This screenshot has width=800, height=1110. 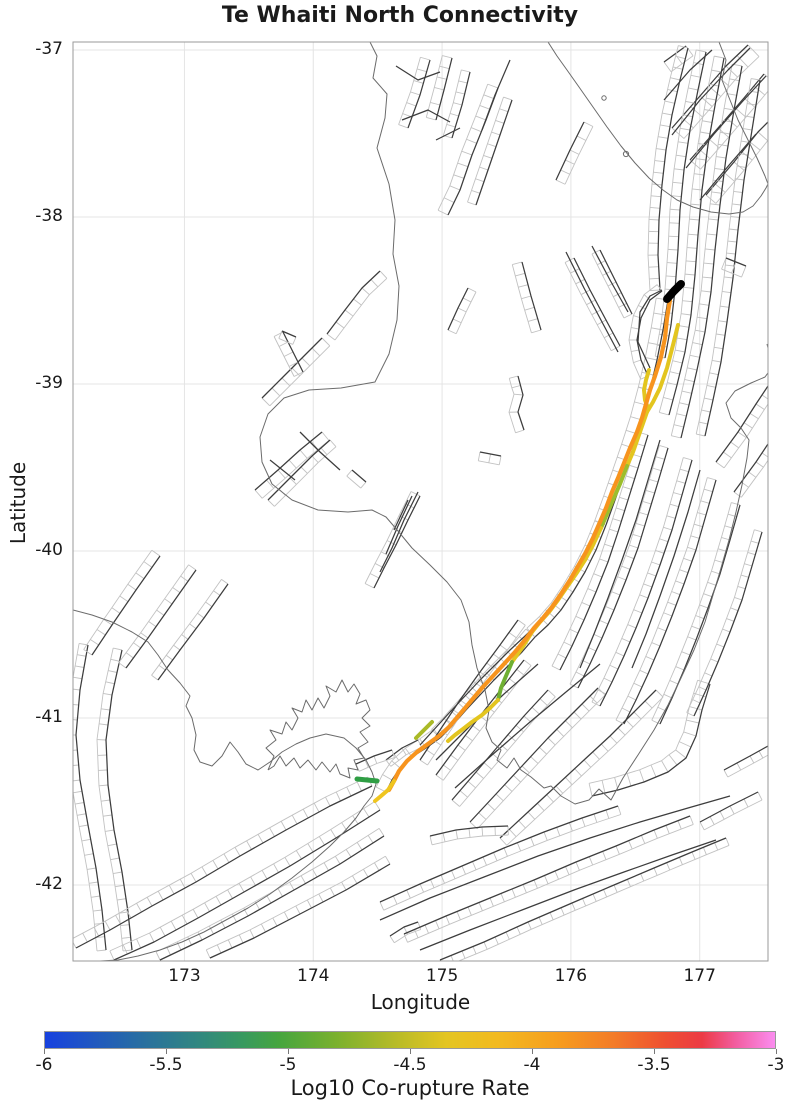 What do you see at coordinates (654, 1065) in the screenshot?
I see `colorbar-tick-label: -3.5` at bounding box center [654, 1065].